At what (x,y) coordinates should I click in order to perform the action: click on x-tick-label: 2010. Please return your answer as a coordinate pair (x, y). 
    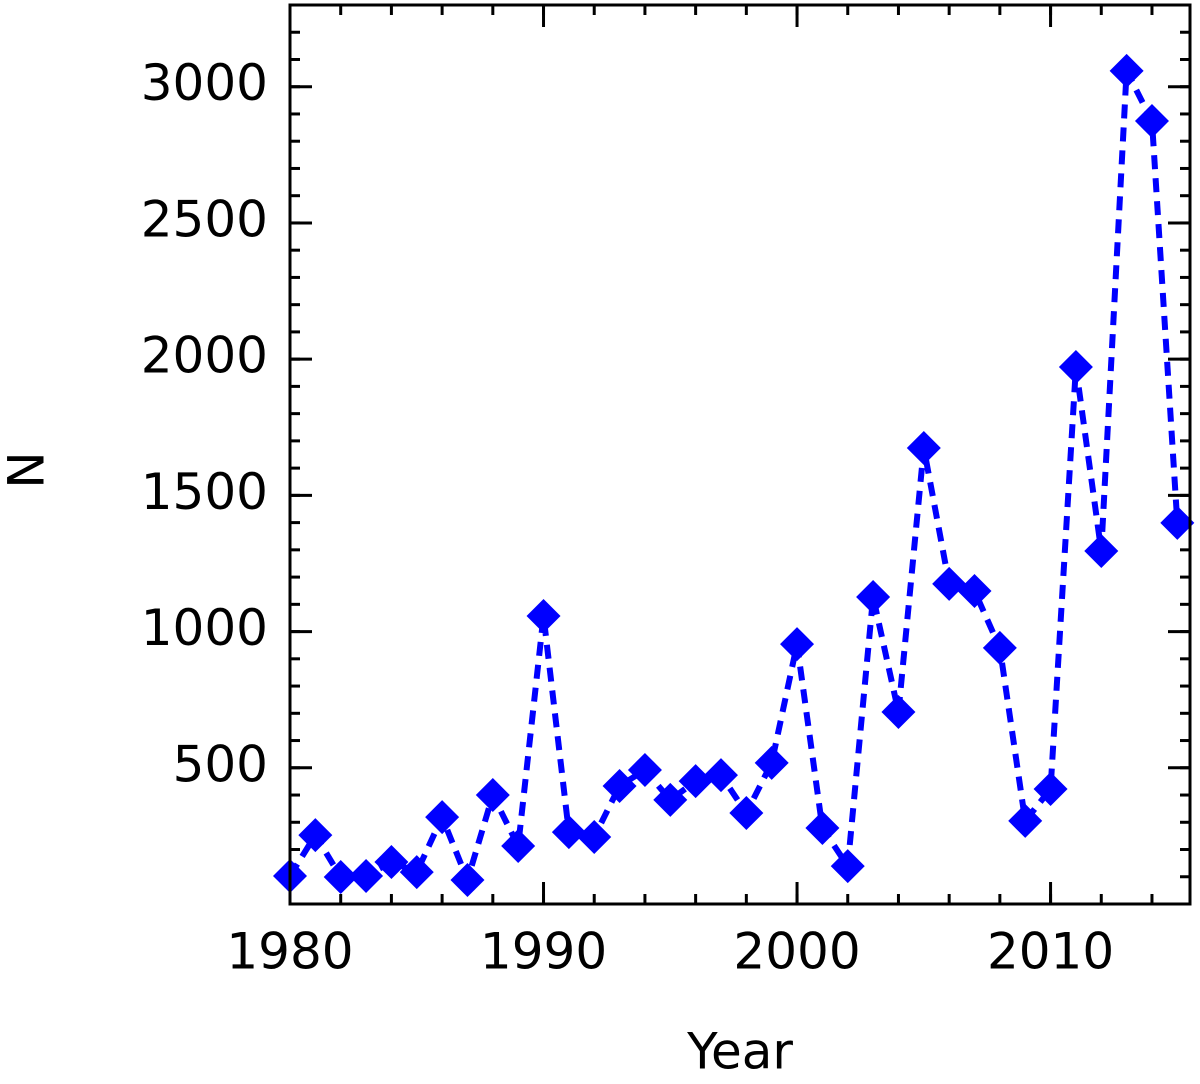
    Looking at the image, I should click on (1050, 952).